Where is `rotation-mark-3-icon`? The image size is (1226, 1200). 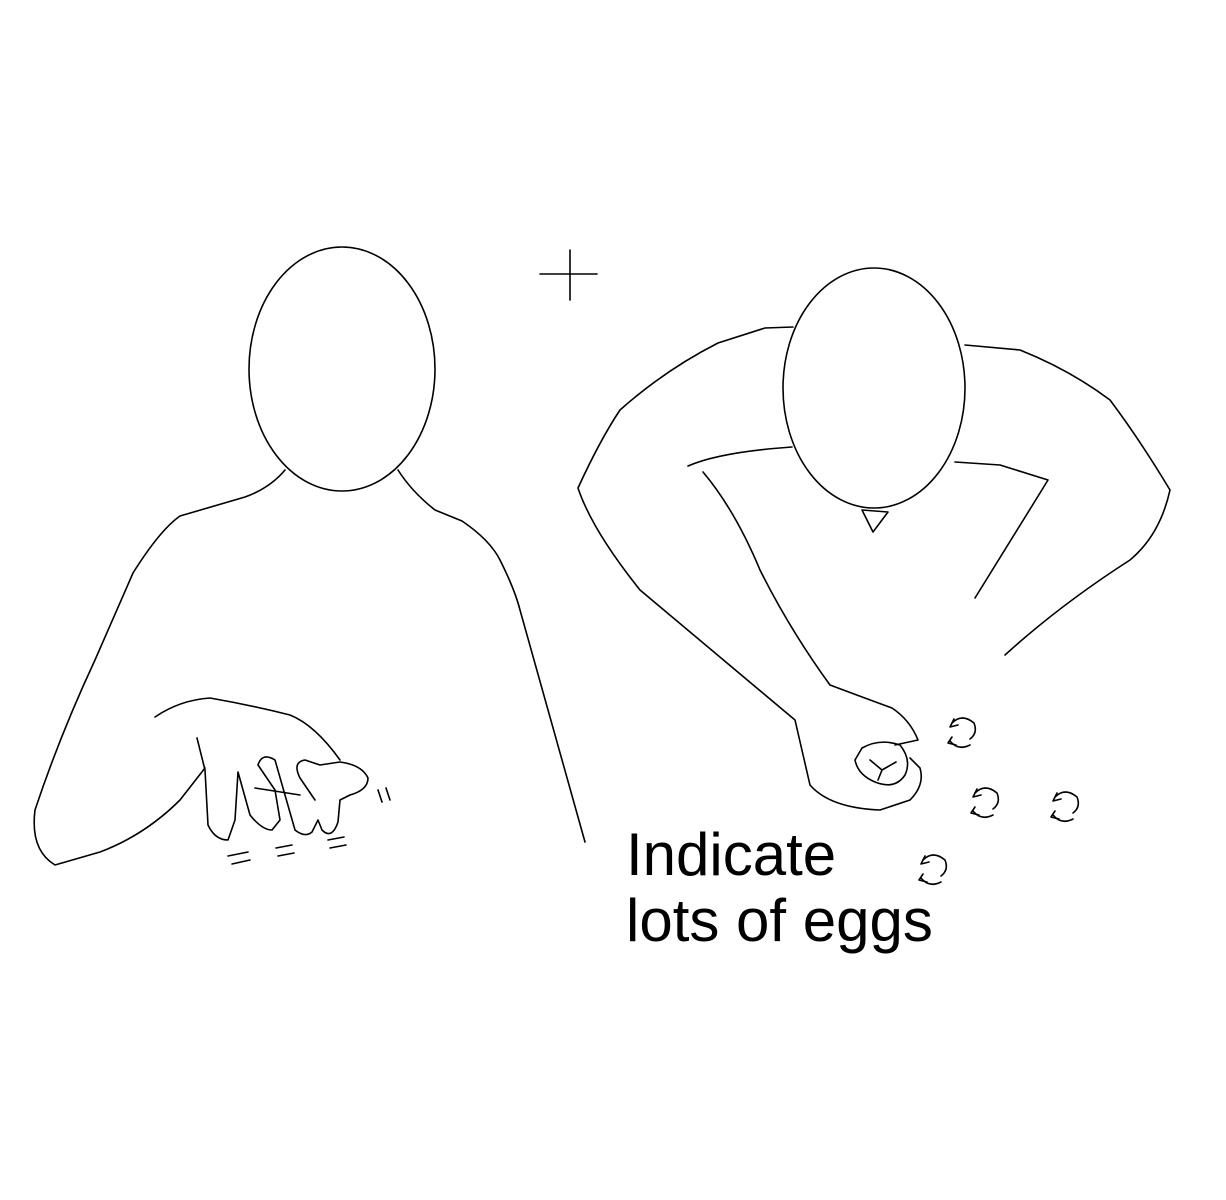
rotation-mark-3-icon is located at coordinates (1065, 807).